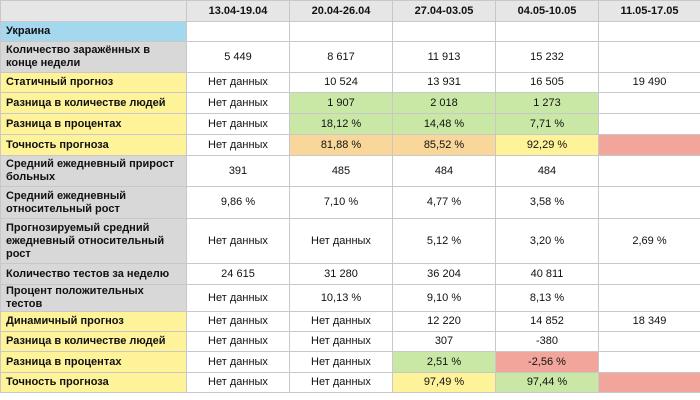 This screenshot has height=400, width=700. Describe the element at coordinates (649, 321) in the screenshot. I see `table-cell: 18 349` at that location.